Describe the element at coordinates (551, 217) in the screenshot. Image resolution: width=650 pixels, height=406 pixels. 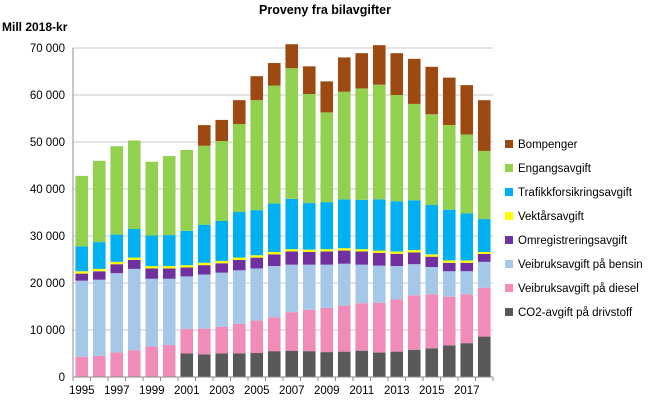
I see `legend-label: Vektårsavgift` at that location.